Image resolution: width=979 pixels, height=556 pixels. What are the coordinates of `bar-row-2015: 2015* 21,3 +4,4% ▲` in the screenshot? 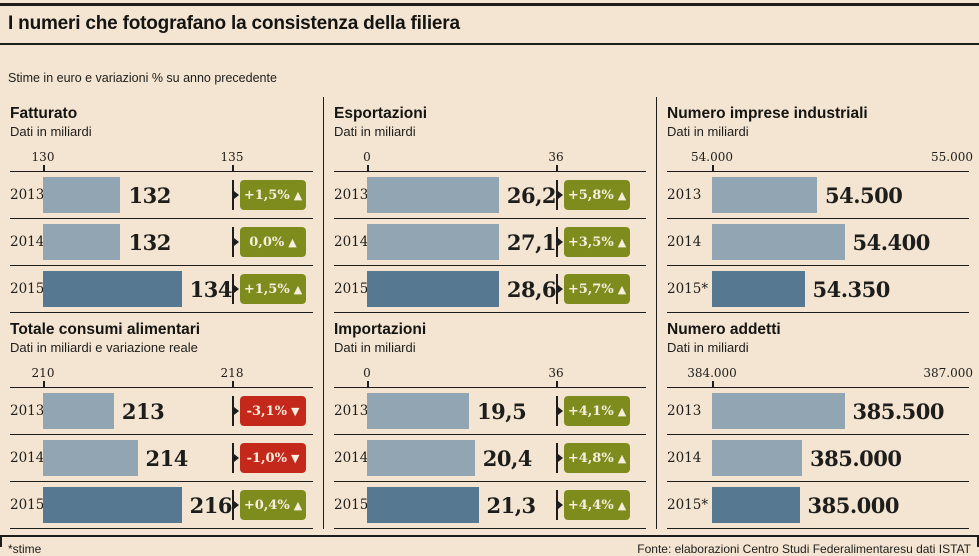 It's located at (490, 505).